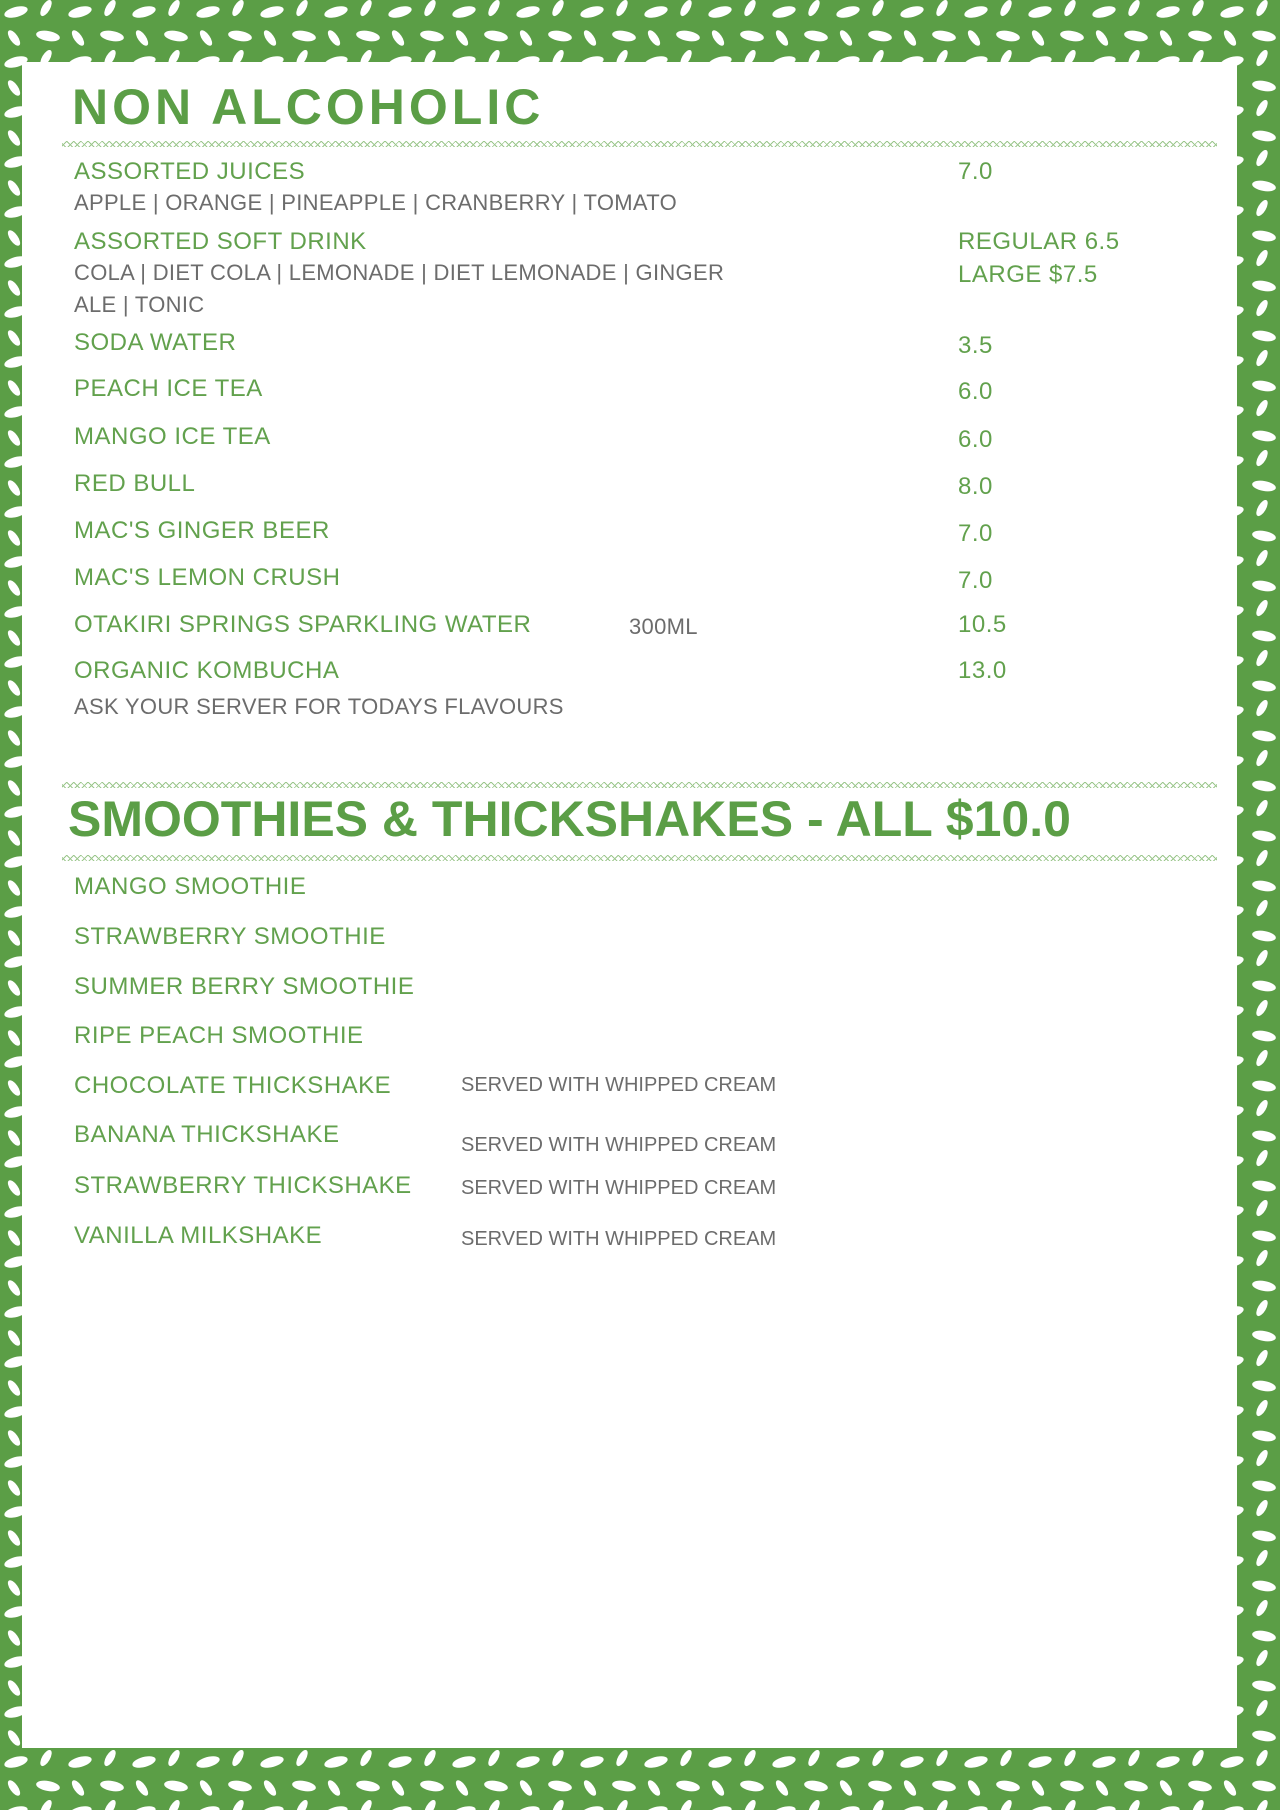 The height and width of the screenshot is (1810, 1280). What do you see at coordinates (1028, 274) in the screenshot?
I see `menu-item-price: LARGE $7.5` at bounding box center [1028, 274].